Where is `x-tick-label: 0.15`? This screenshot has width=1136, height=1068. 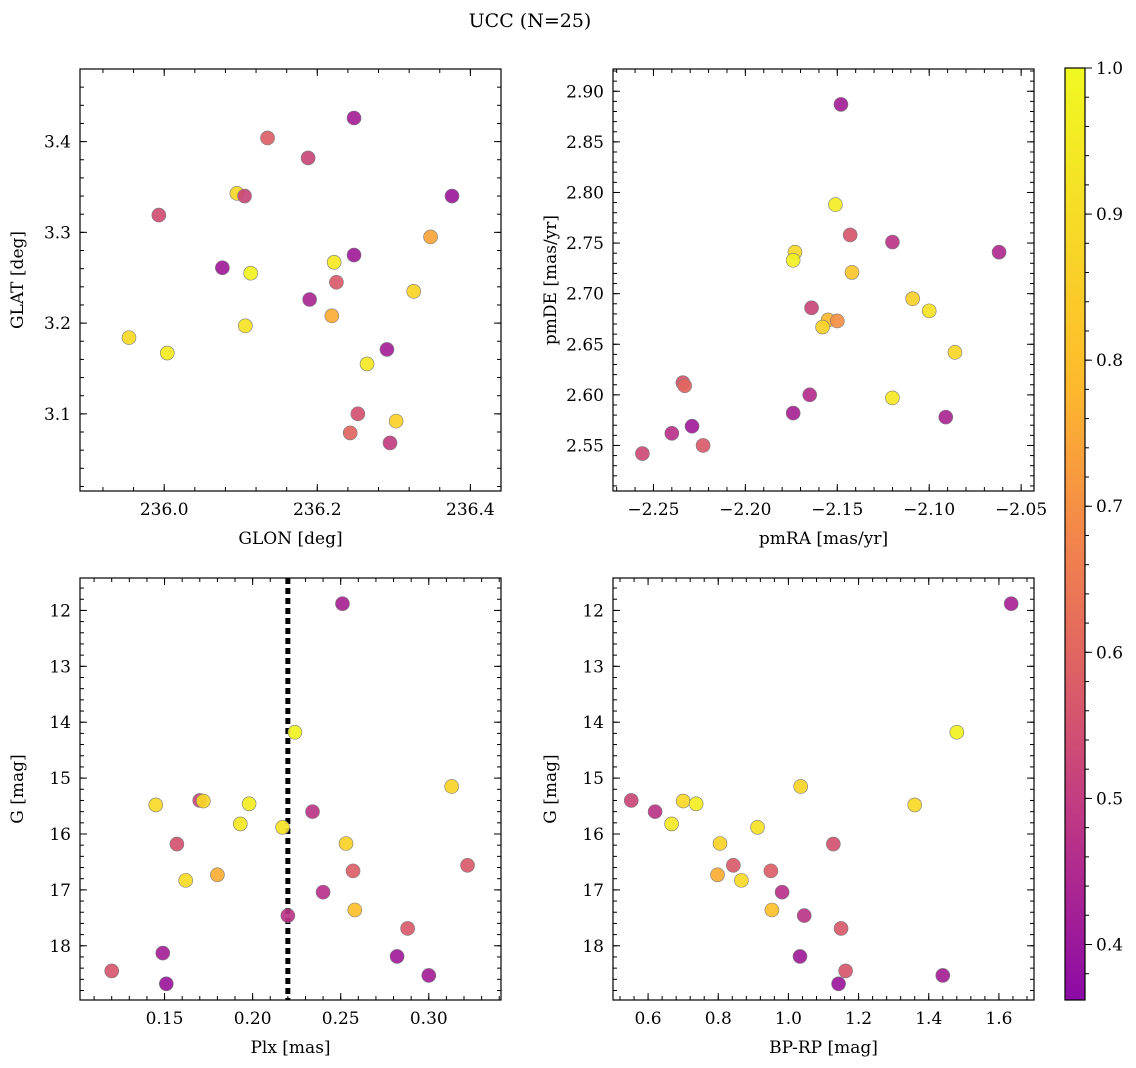
x-tick-label: 0.15 is located at coordinates (165, 1019).